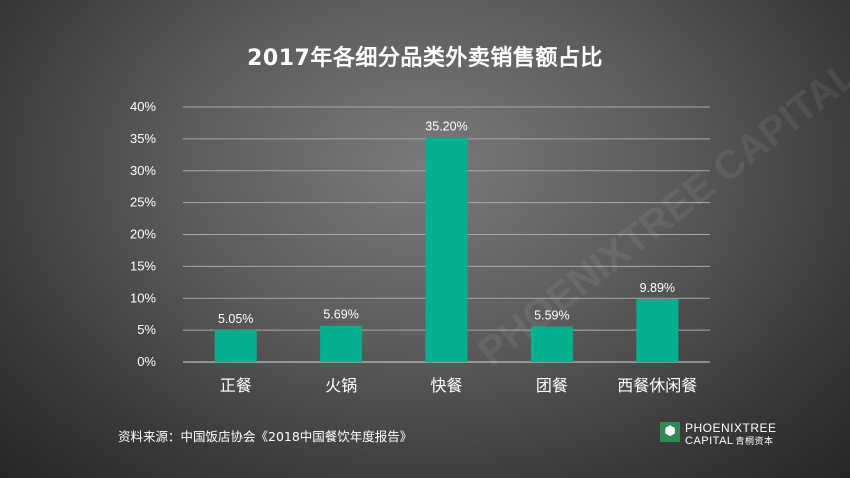 The width and height of the screenshot is (850, 478). Describe the element at coordinates (657, 288) in the screenshot. I see `data-label: 9.89%` at that location.